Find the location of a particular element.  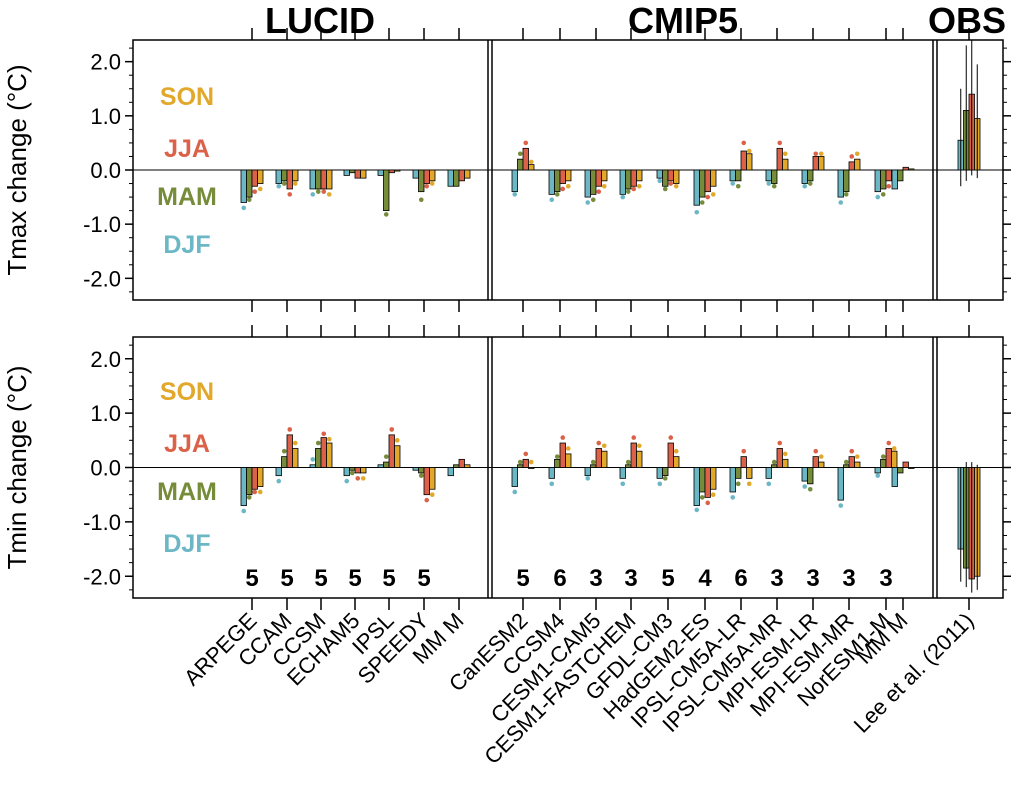

season-label-jja: JJA is located at coordinates (187, 444).